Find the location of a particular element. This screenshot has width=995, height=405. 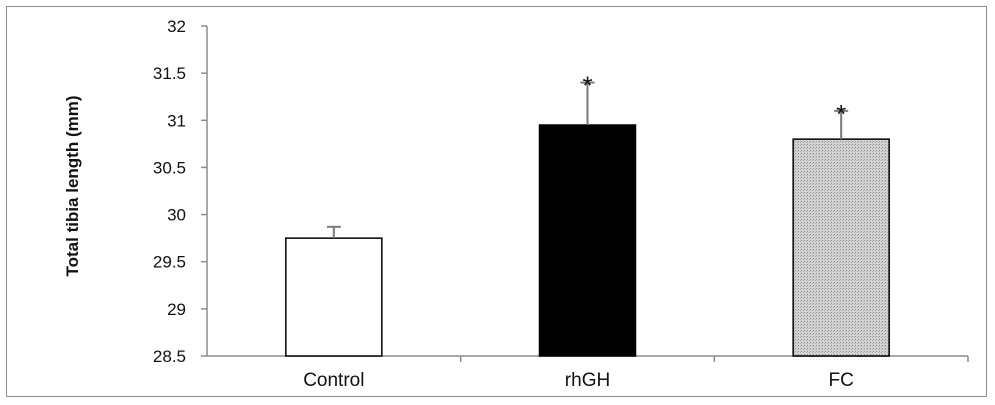

y-tick-label: 32 is located at coordinates (176, 26).